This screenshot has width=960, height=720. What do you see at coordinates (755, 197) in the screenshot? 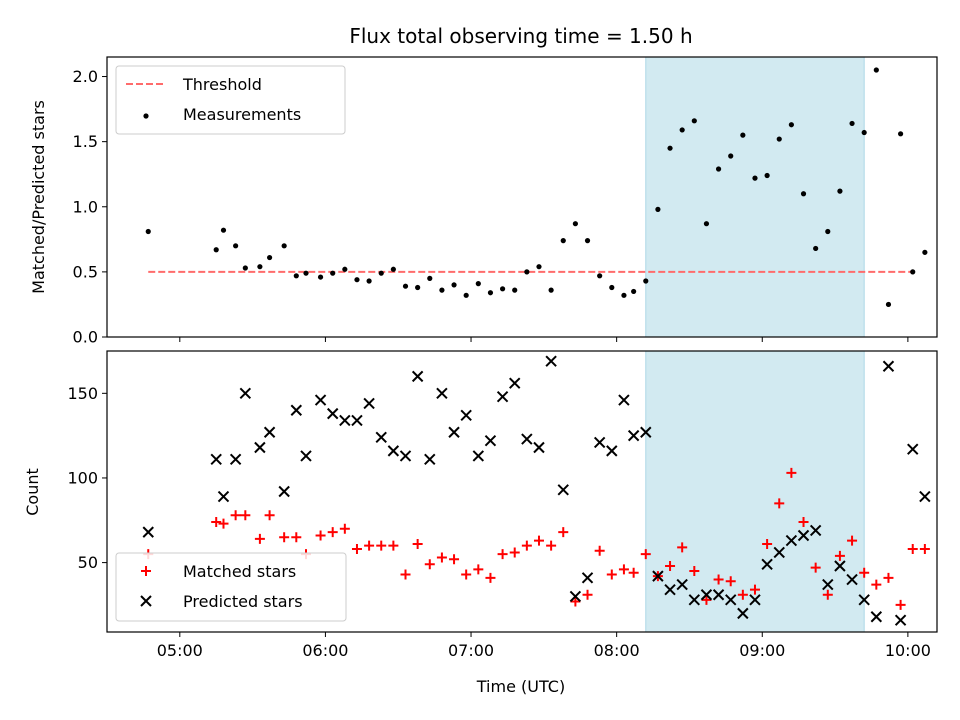
I see `highlight-span` at bounding box center [755, 197].